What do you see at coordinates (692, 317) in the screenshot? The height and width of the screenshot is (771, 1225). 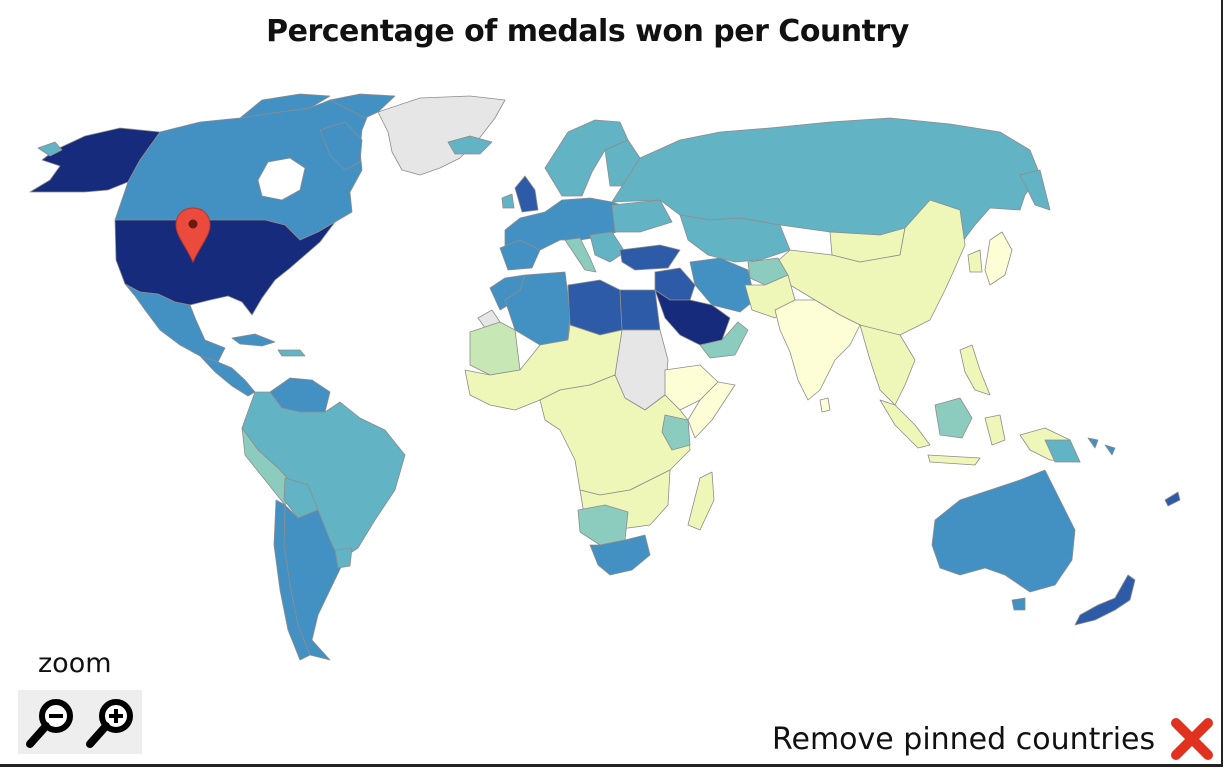 I see `country-saudi-arabia` at bounding box center [692, 317].